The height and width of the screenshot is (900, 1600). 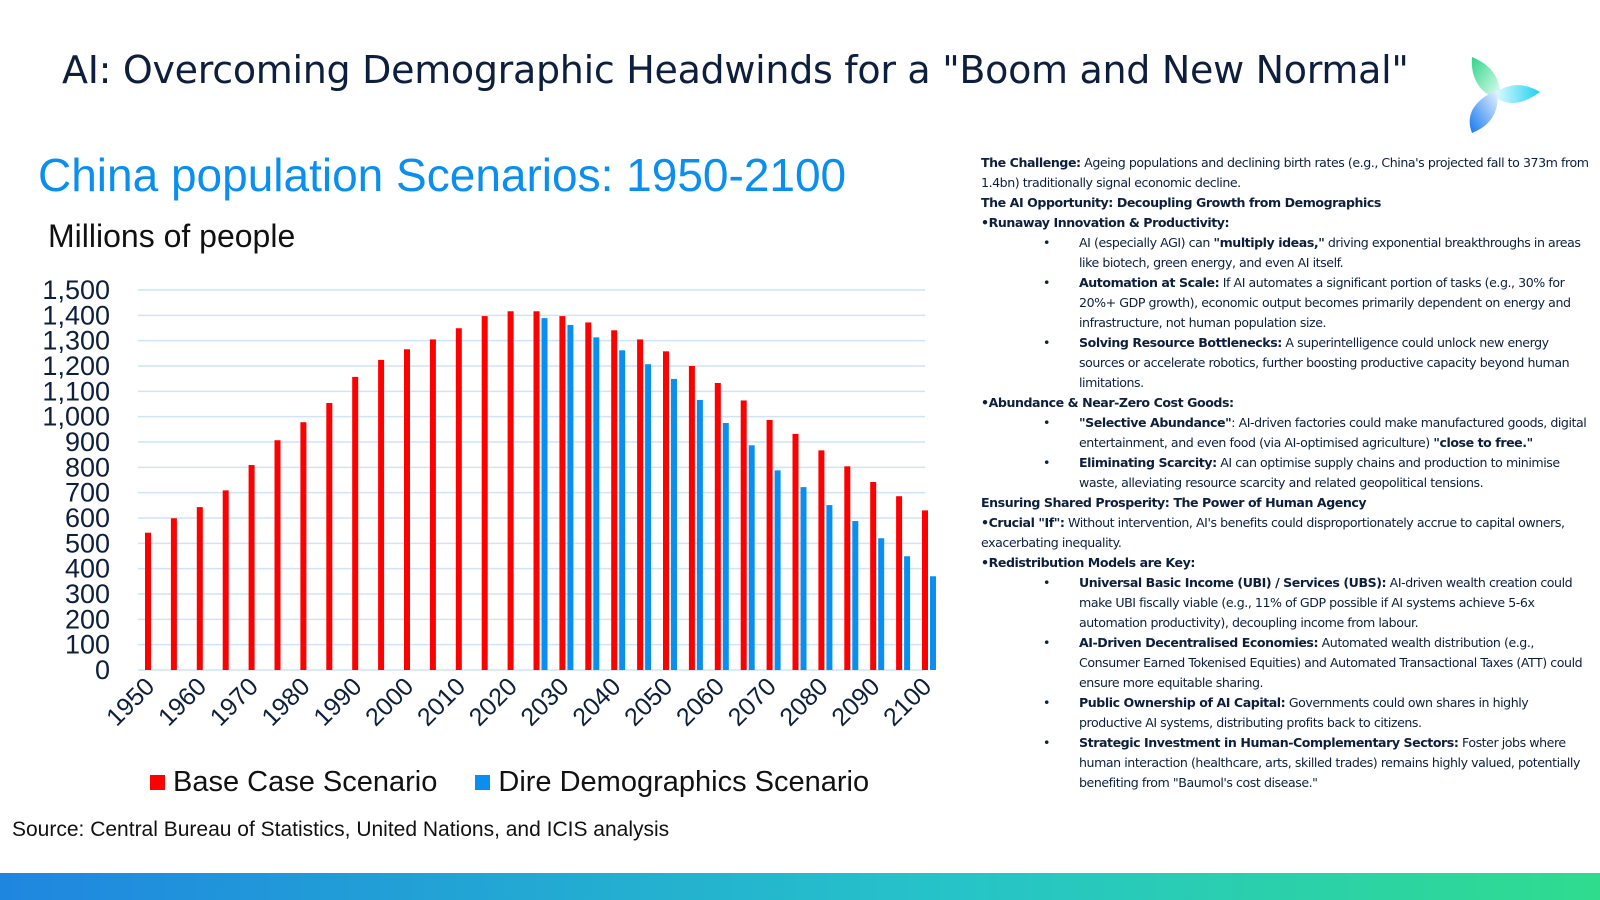 What do you see at coordinates (907, 701) in the screenshot?
I see `x-tick-label: 2100` at bounding box center [907, 701].